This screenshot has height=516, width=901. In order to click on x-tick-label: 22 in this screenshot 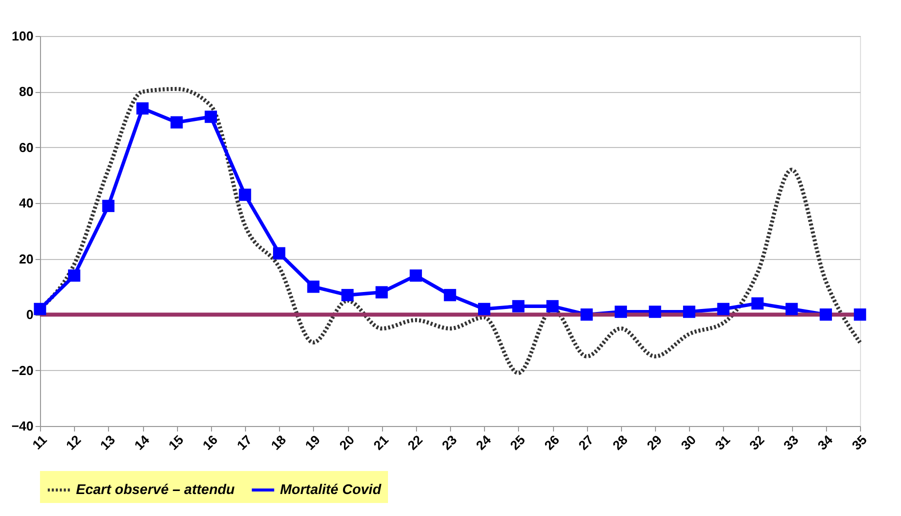, I will do `click(415, 442)`.